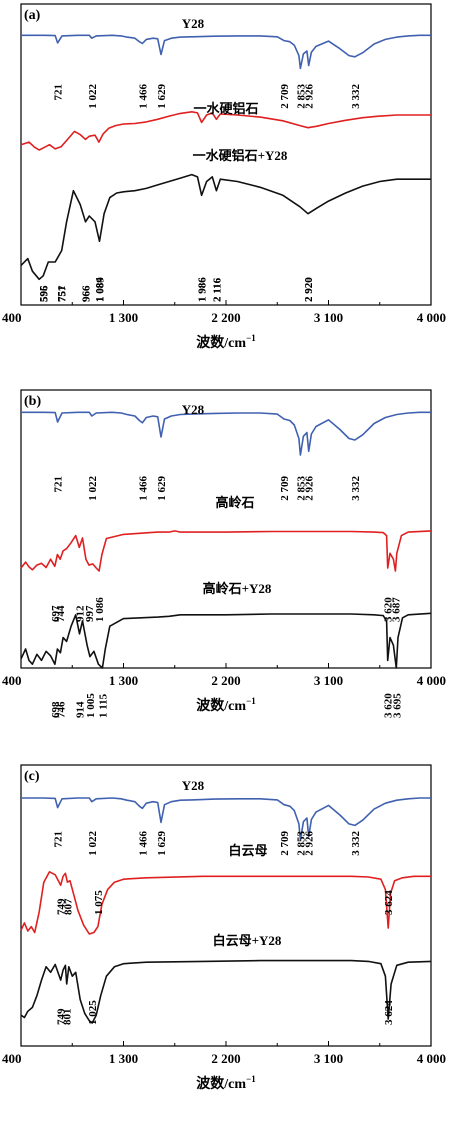 The height and width of the screenshot is (1126, 452). Describe the element at coordinates (61, 613) in the screenshot. I see `peak-label: 744` at that location.